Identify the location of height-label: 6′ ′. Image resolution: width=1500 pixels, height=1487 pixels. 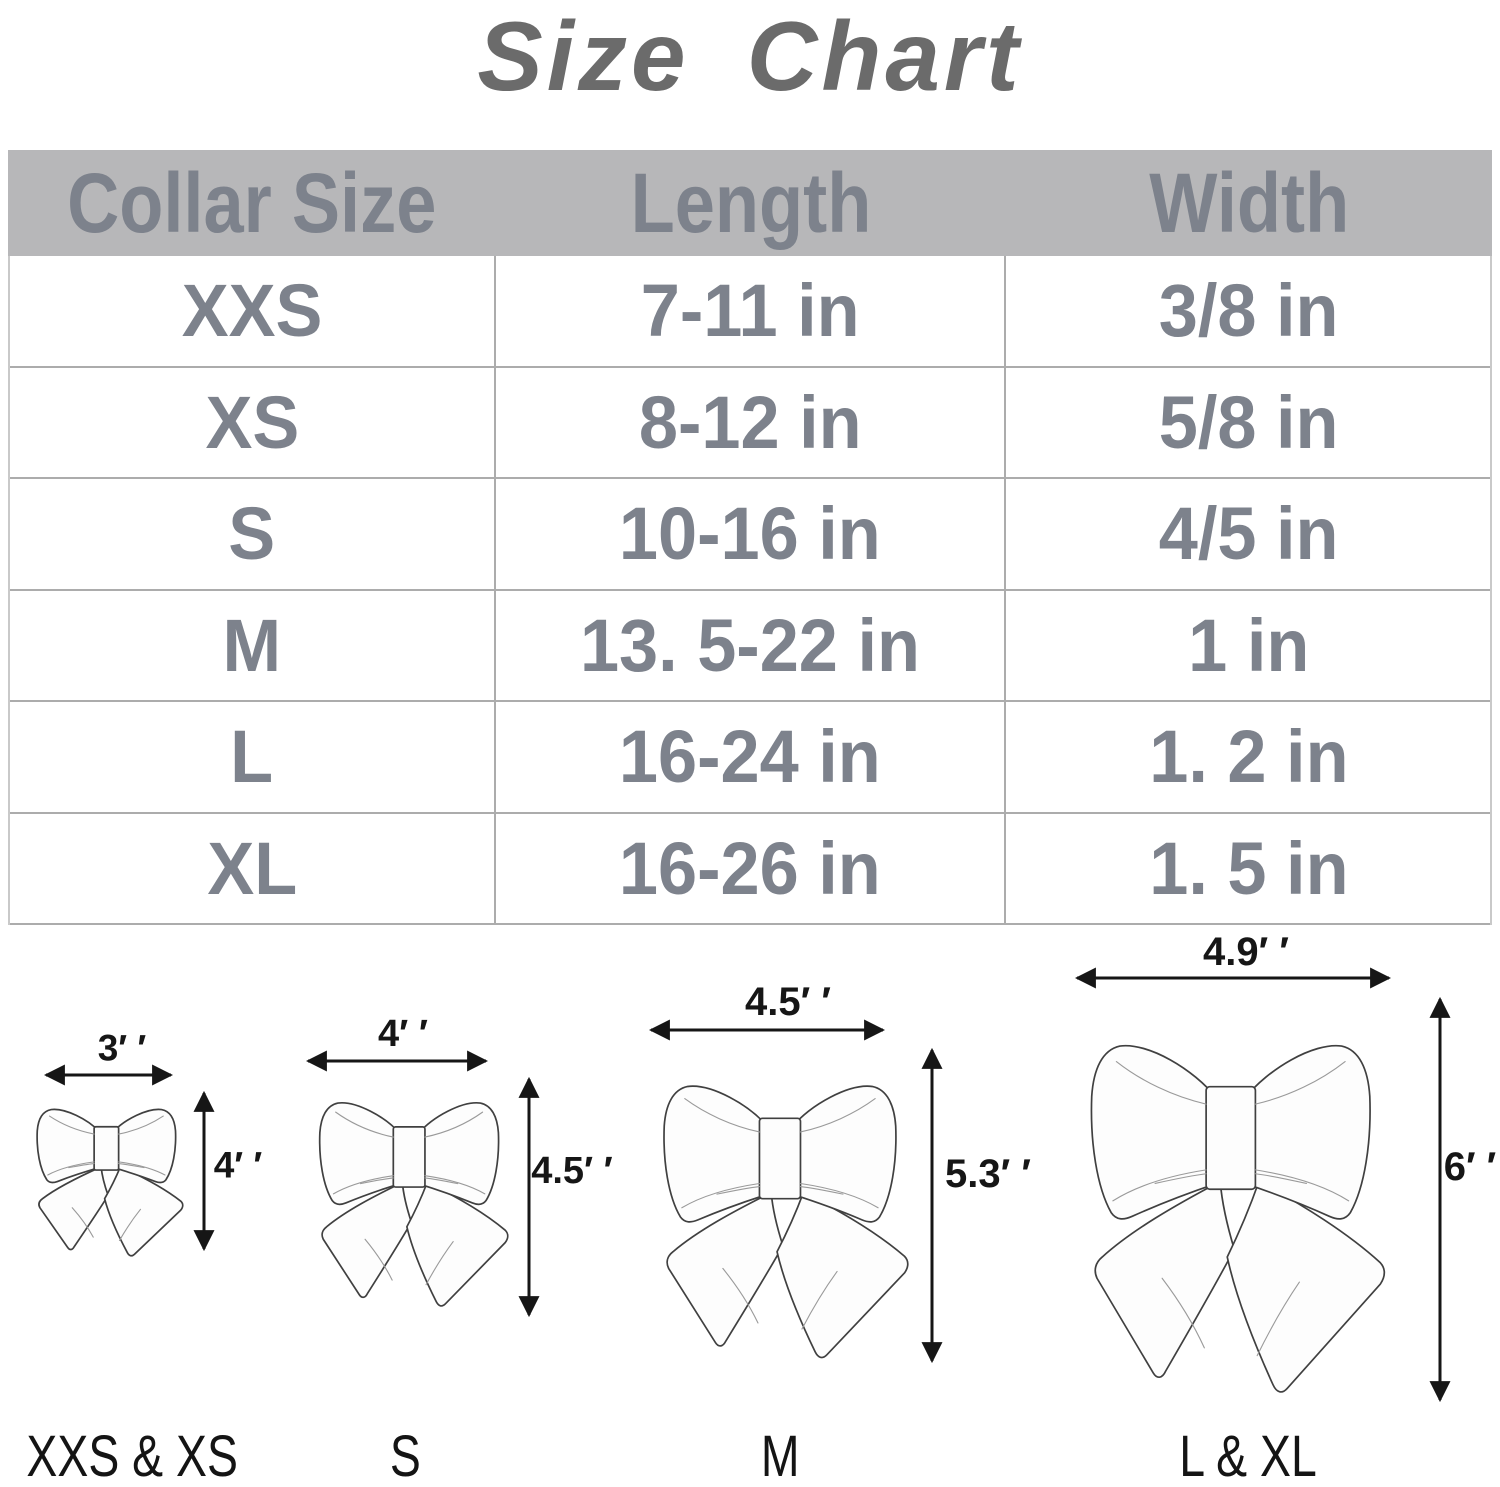
(1470, 1167).